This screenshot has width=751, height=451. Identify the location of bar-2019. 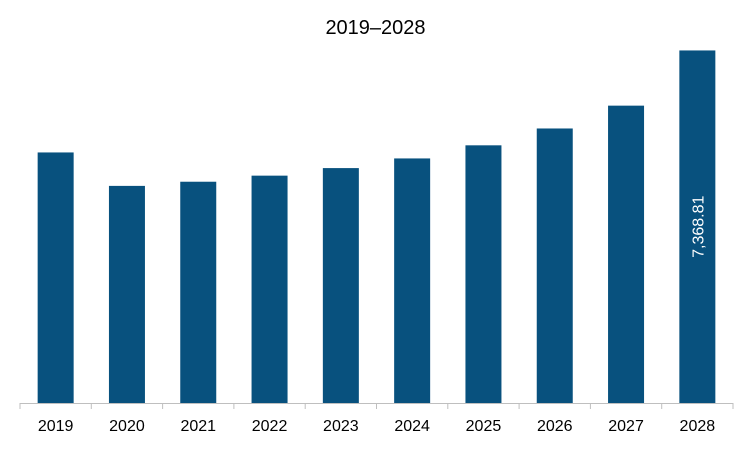
(55, 277).